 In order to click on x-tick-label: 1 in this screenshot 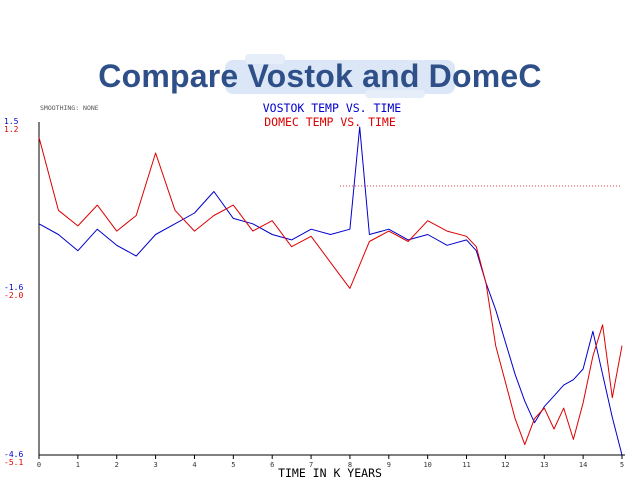, I will do `click(78, 465)`.